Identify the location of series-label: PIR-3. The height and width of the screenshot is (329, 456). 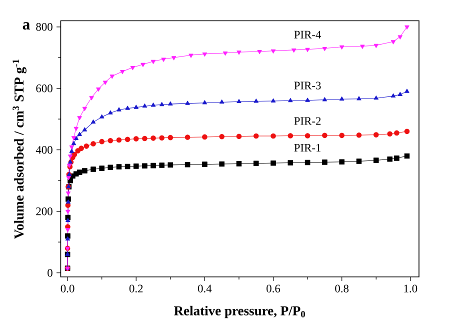
(307, 86).